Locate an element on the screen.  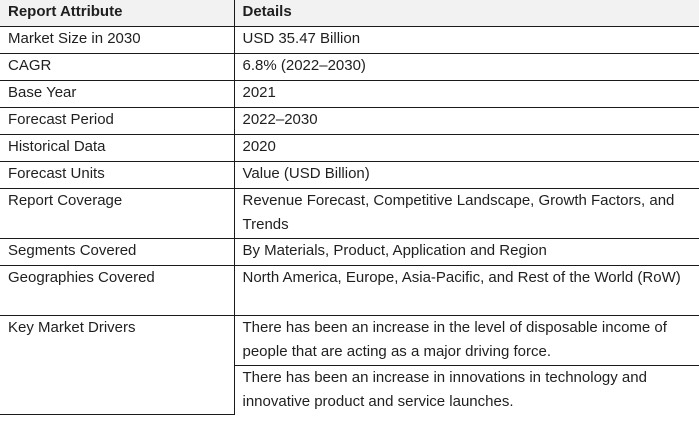
row-attribute-report-coverage: Report Coverage is located at coordinates (117, 213).